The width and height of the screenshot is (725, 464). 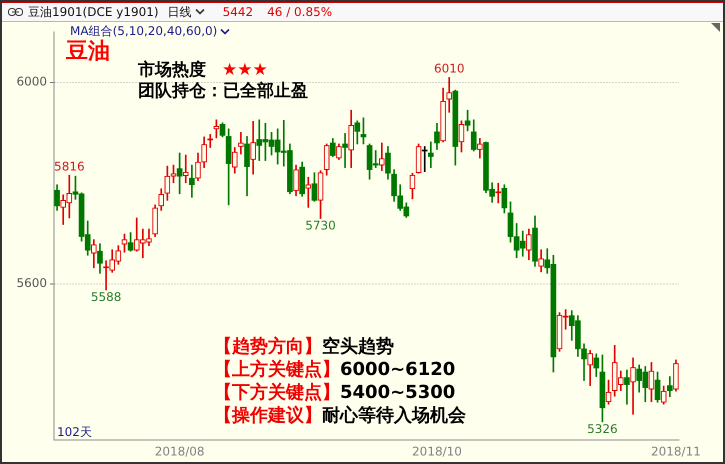 What do you see at coordinates (335, 370) in the screenshot?
I see `annotation: 【上方关键点】6000~6120` at bounding box center [335, 370].